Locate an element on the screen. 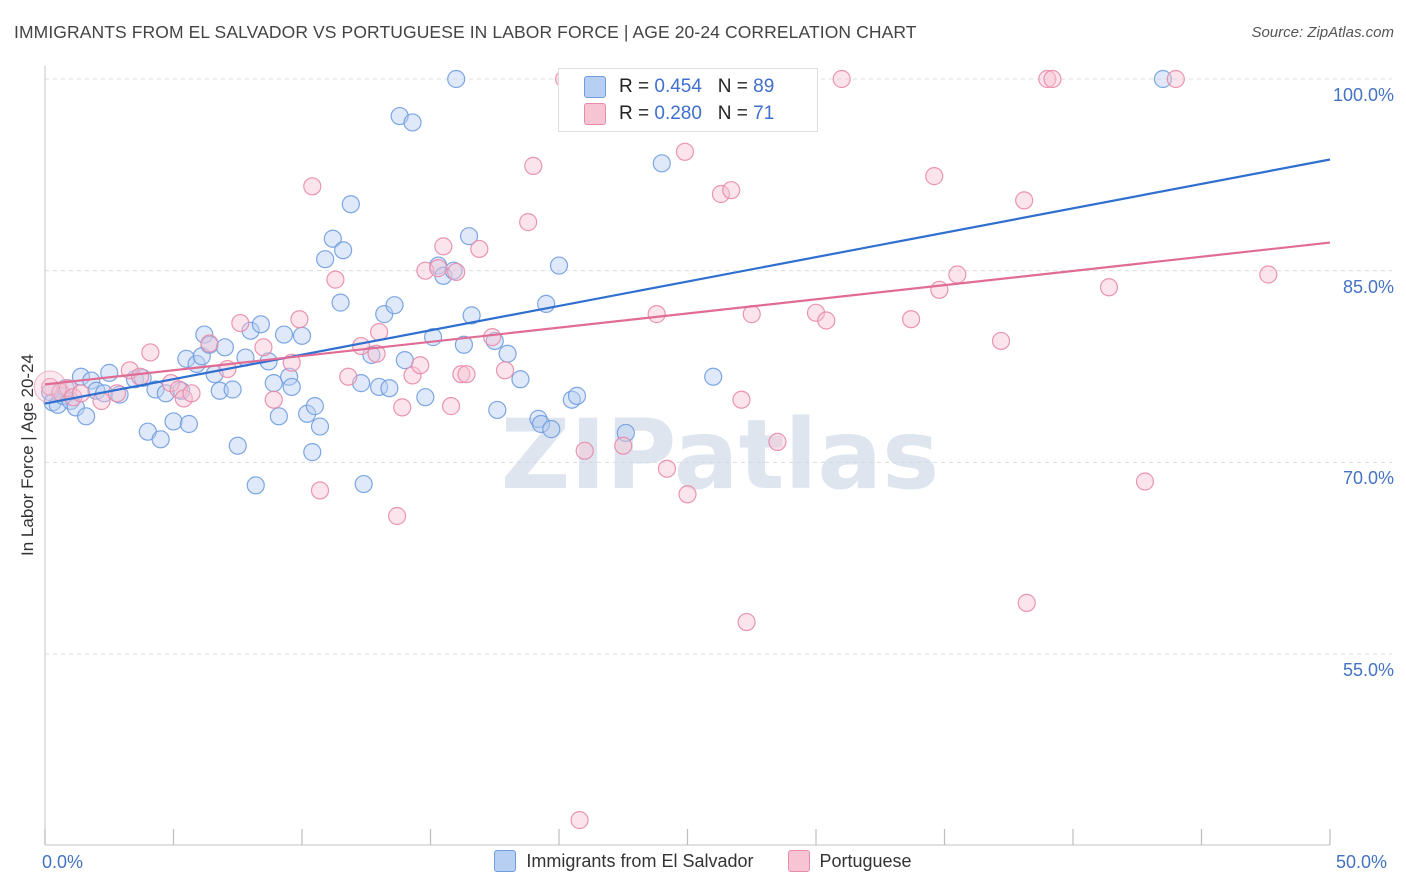 This screenshot has height=892, width=1406. point-portuguese-large is located at coordinates (50, 387).